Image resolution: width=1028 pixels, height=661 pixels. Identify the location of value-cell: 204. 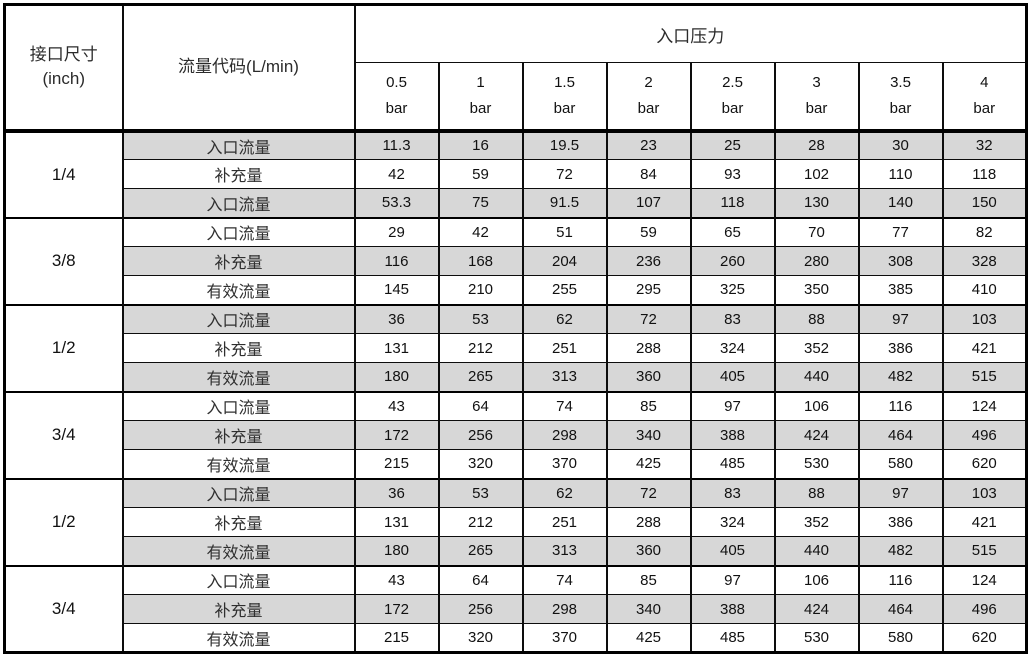
(564, 261).